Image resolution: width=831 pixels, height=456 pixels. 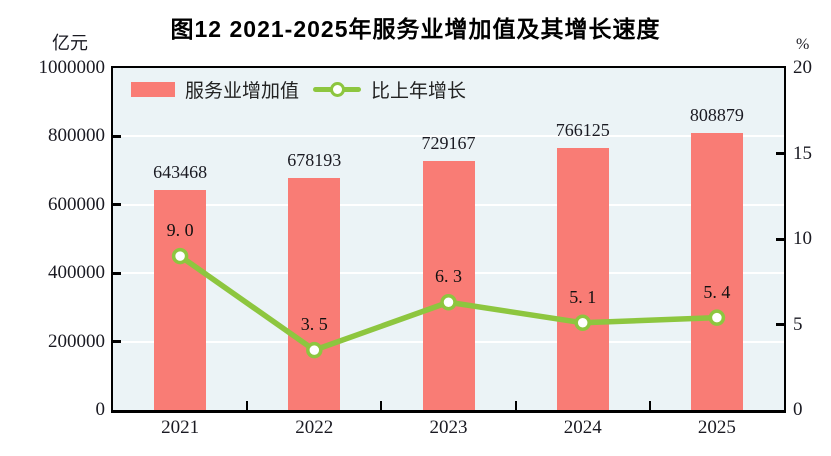 What do you see at coordinates (70, 43) in the screenshot?
I see `left-axis-unit: 亿元` at bounding box center [70, 43].